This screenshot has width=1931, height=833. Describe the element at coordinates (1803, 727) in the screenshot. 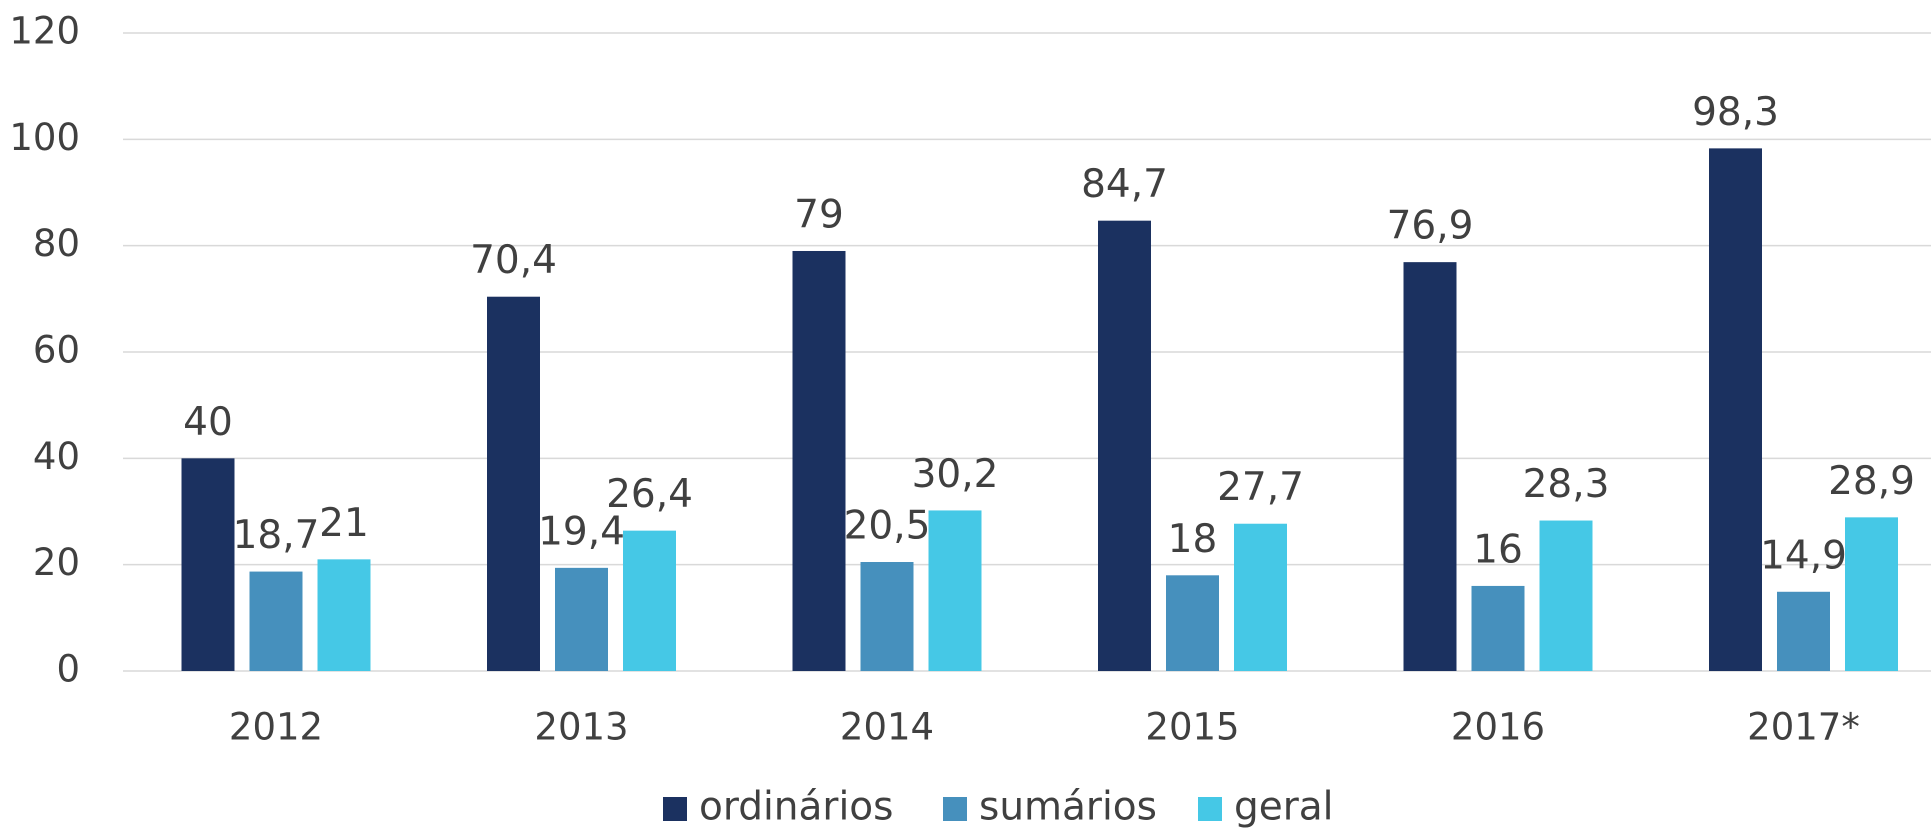

I see `x-tick-label: 2017*` at that location.